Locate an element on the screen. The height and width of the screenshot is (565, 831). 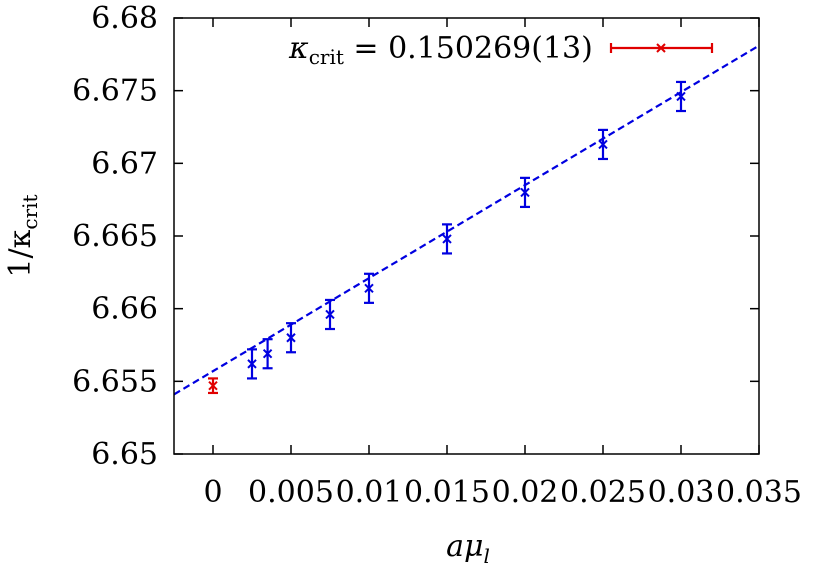
y-tick-label: 6.65 is located at coordinates (124, 454).